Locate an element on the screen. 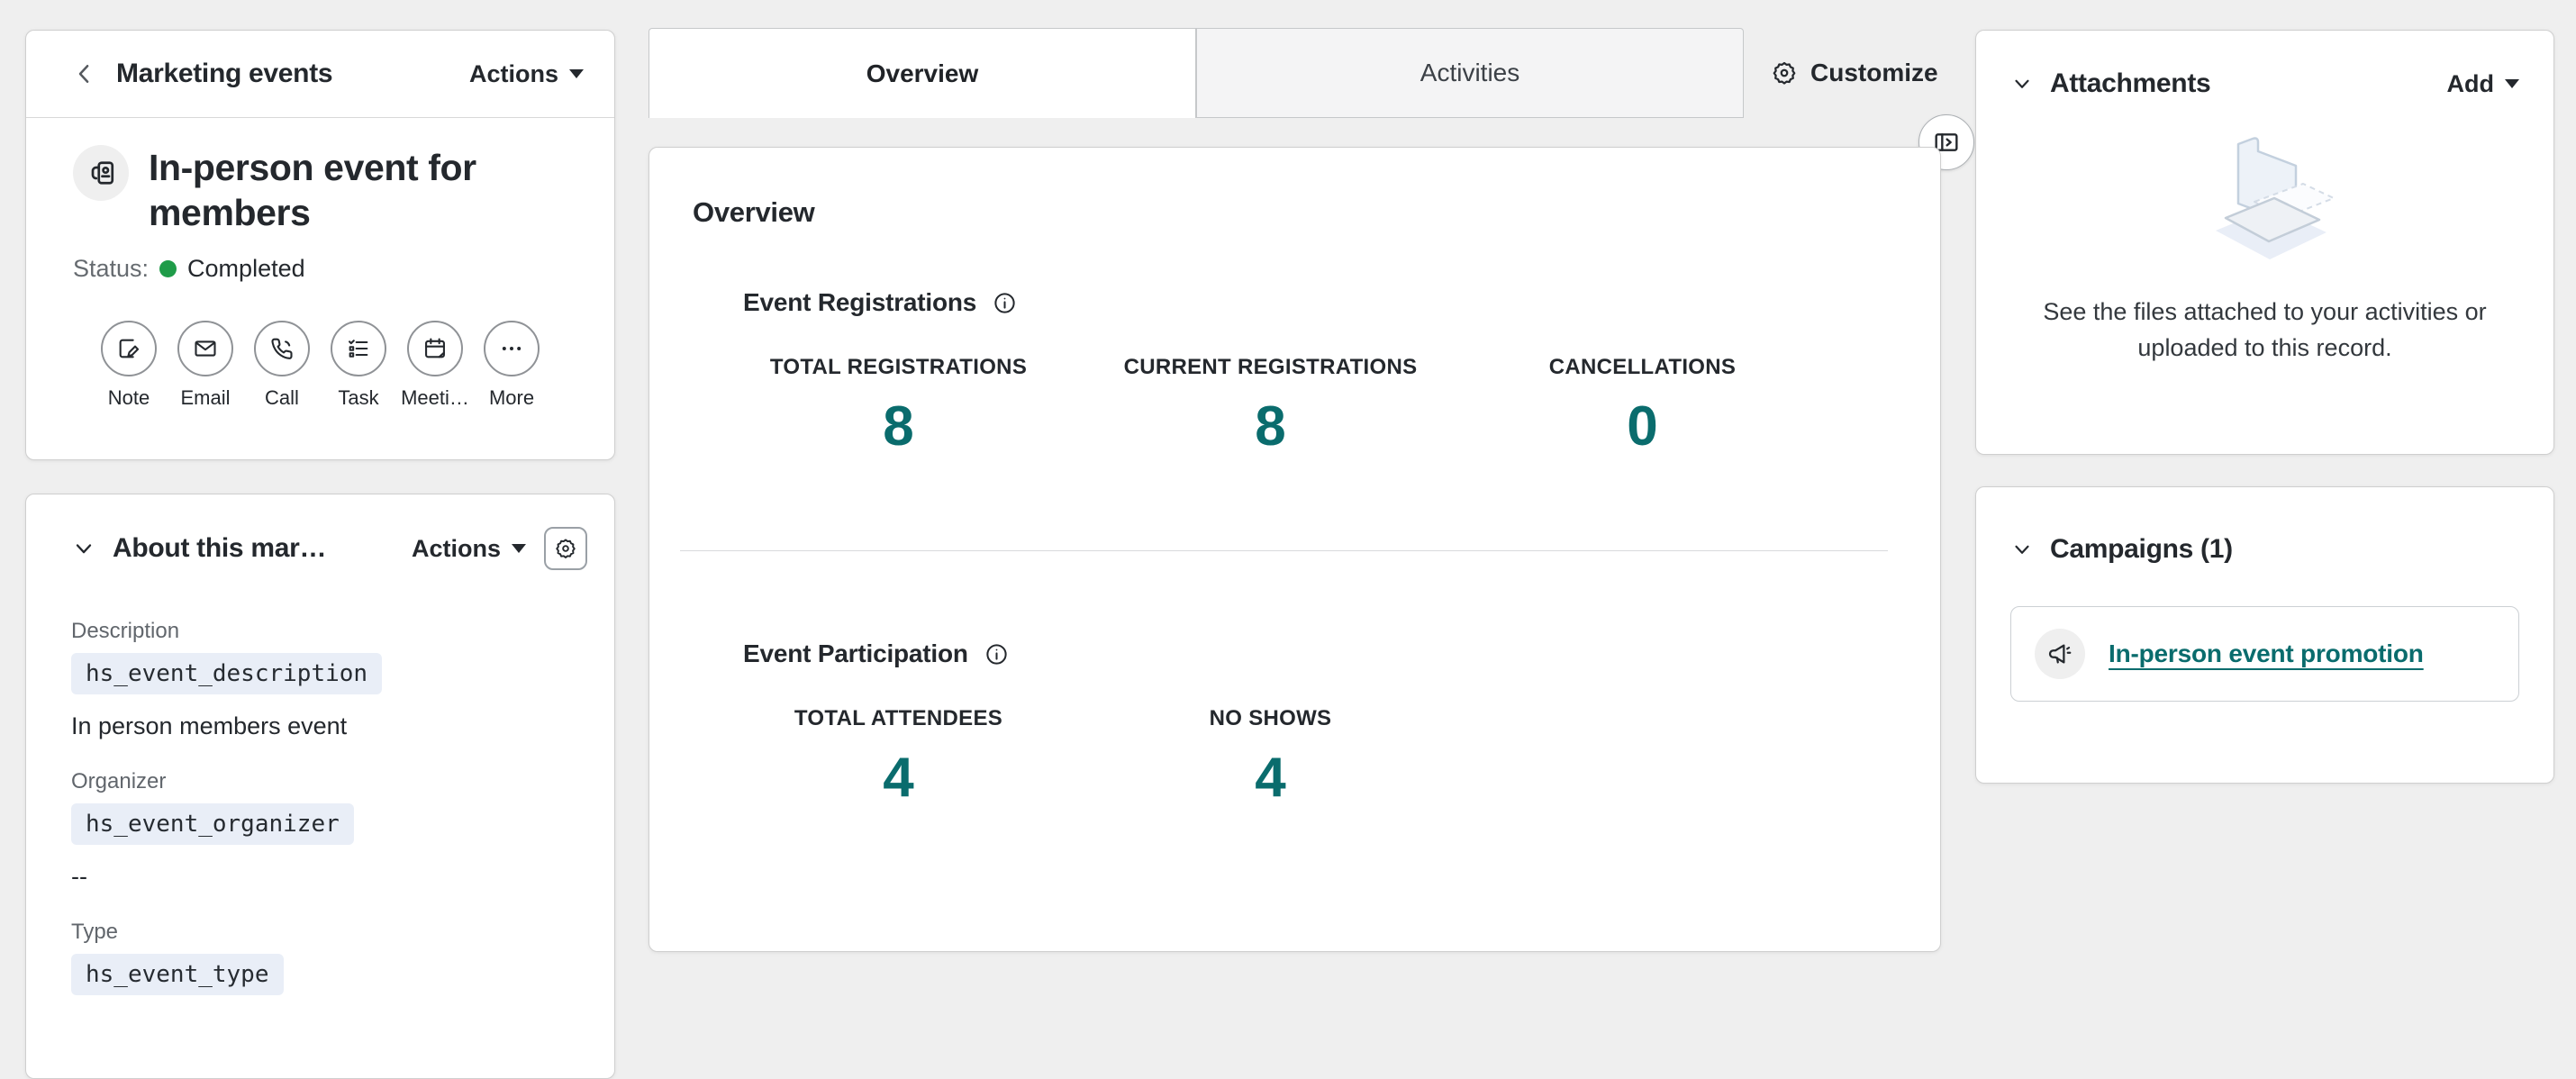 This screenshot has height=1079, width=2576. field-value: In person members event is located at coordinates (210, 725).